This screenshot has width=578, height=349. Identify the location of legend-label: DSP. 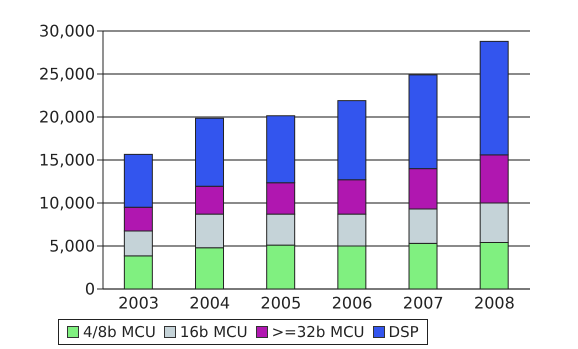
(403, 332).